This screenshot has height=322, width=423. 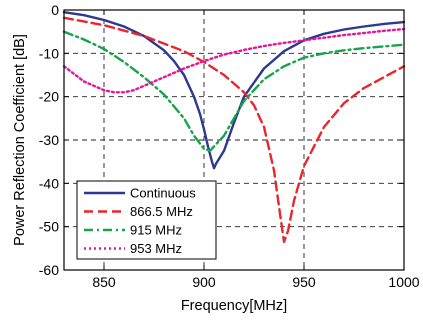 I want to click on legend-label: 953 MHz, so click(x=156, y=248).